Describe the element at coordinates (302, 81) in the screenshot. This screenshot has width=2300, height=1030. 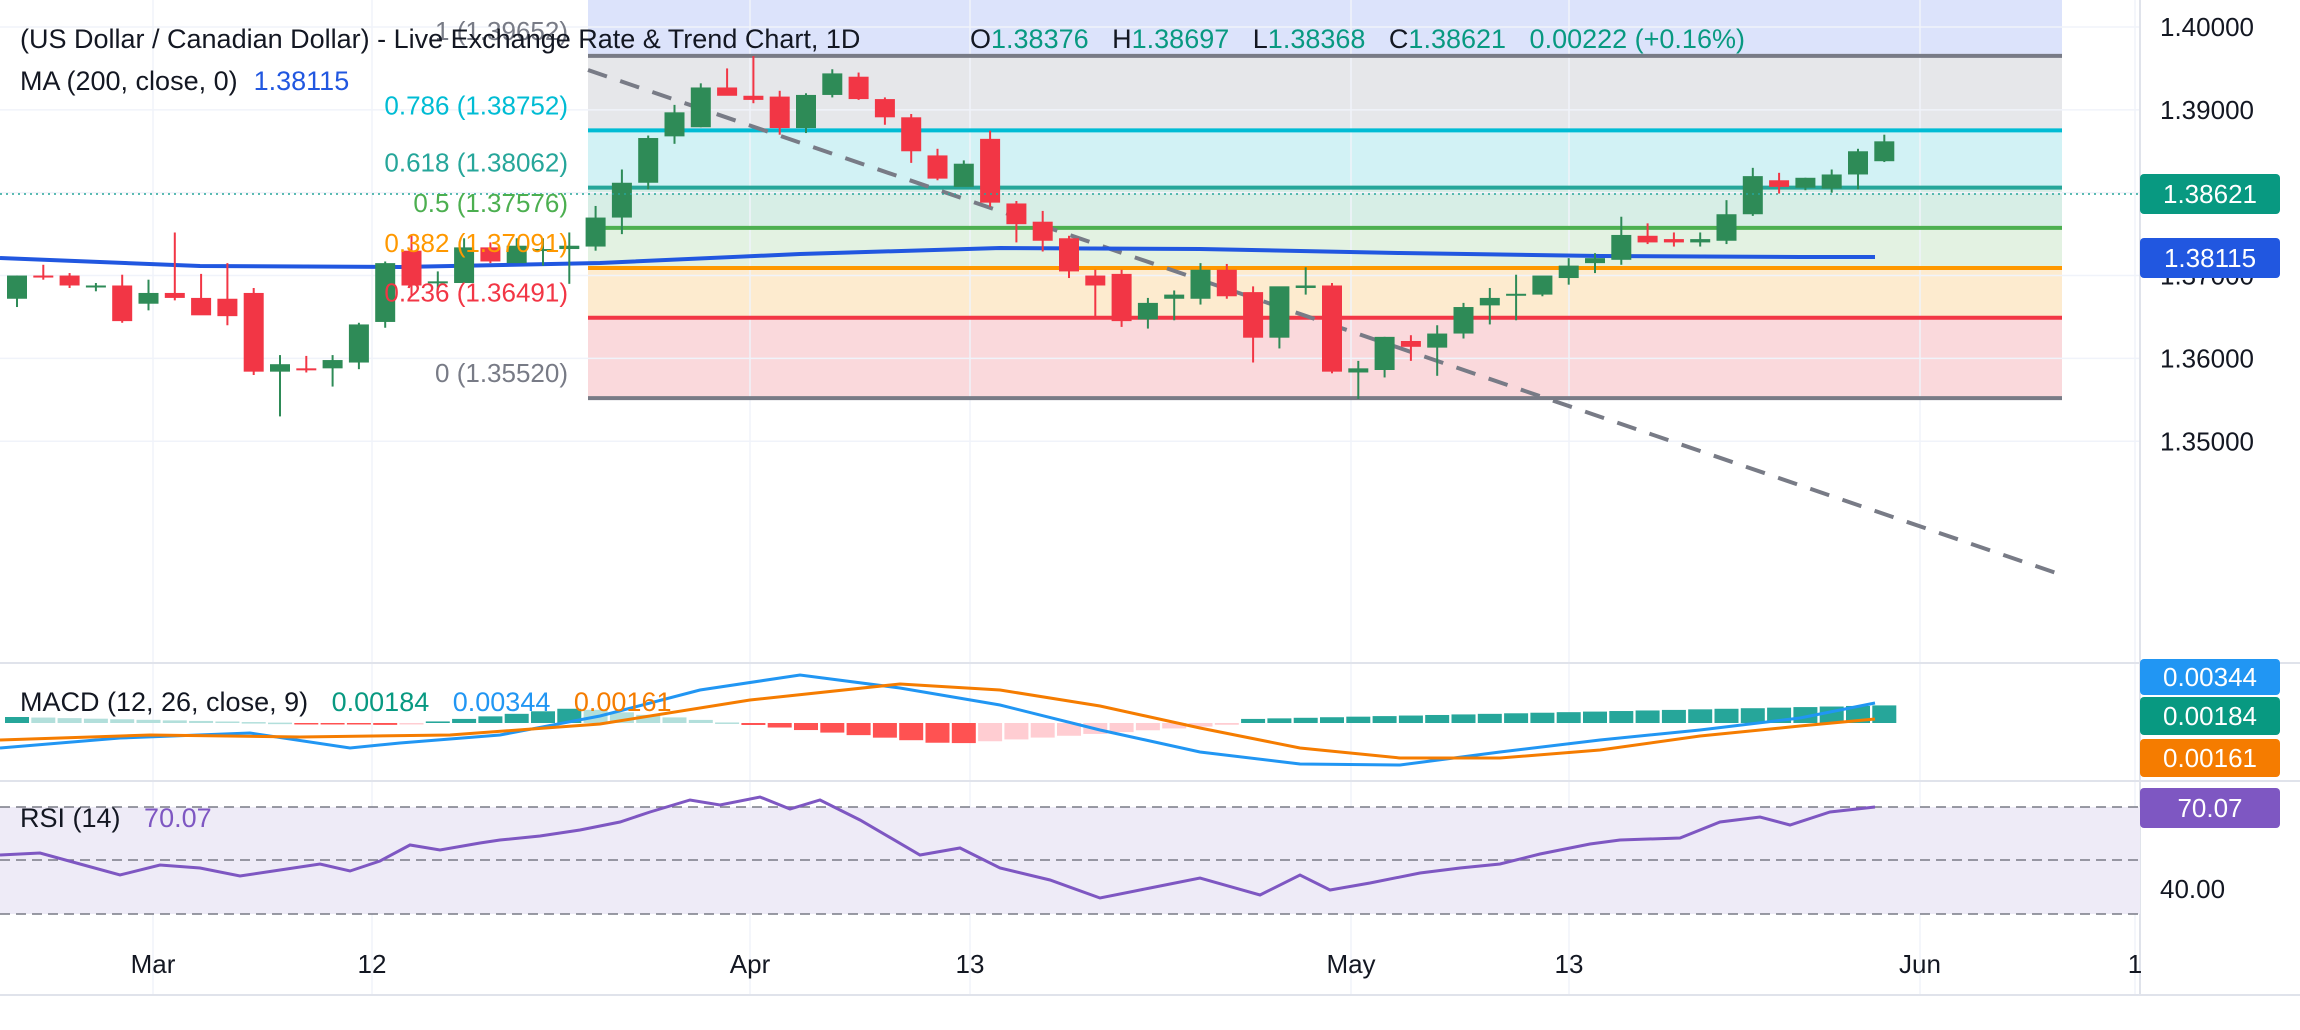
I see `ma-legend-value: 1.38115` at that location.